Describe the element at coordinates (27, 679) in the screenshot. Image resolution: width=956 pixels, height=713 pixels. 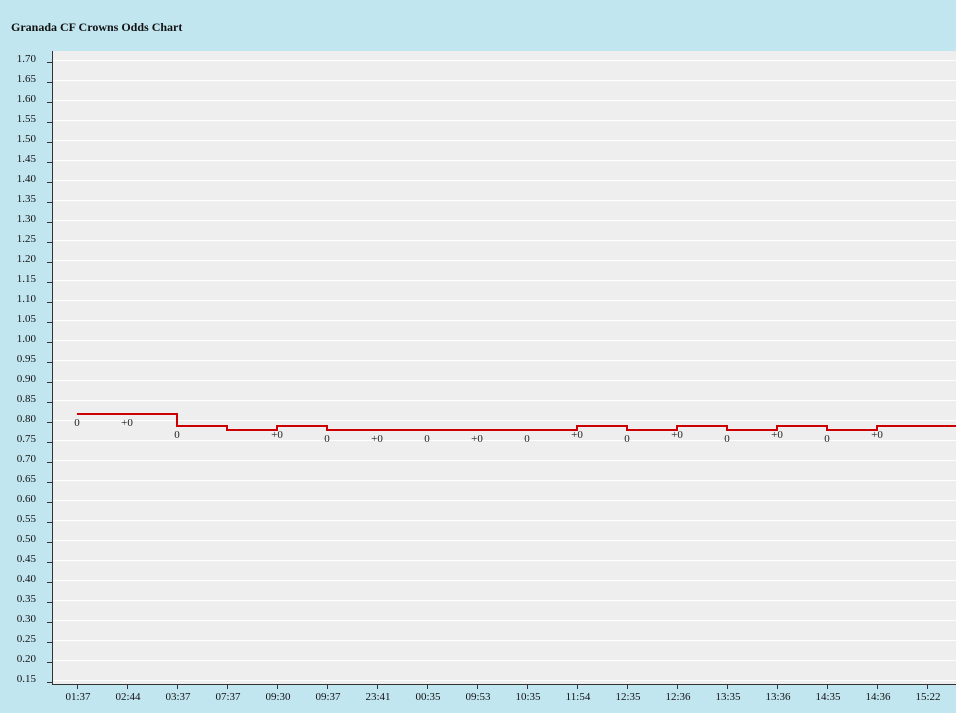
I see `y-tick-label: 0.15` at that location.